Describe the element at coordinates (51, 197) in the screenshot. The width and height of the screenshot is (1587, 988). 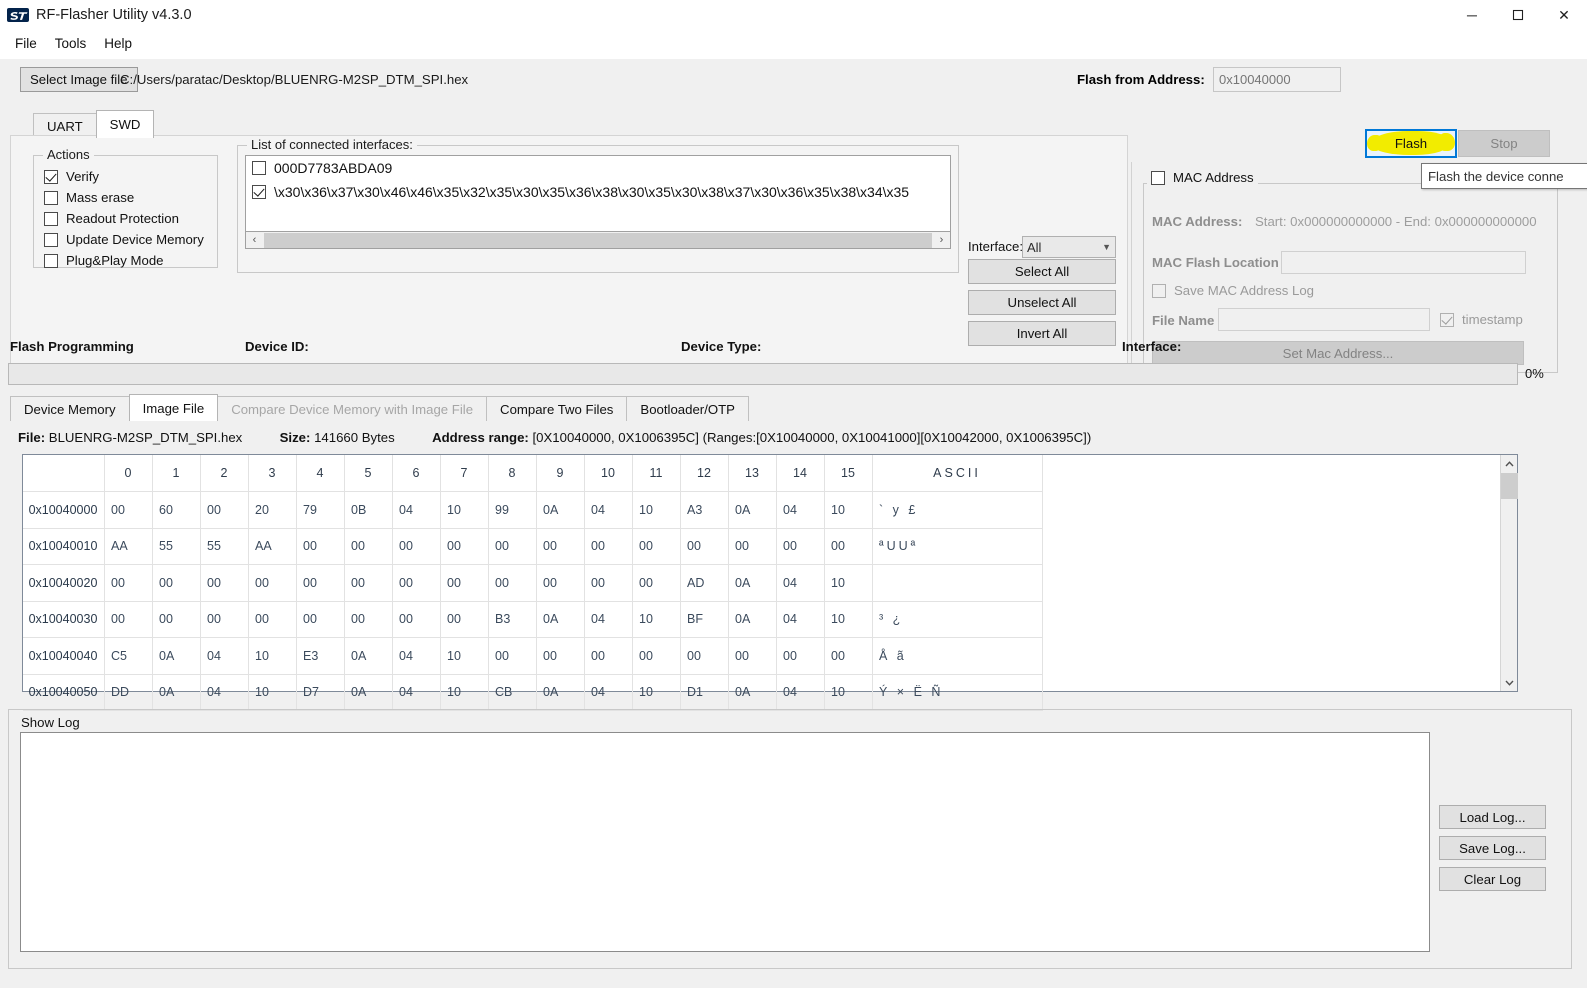
I see `mass-erase-checkbox` at that location.